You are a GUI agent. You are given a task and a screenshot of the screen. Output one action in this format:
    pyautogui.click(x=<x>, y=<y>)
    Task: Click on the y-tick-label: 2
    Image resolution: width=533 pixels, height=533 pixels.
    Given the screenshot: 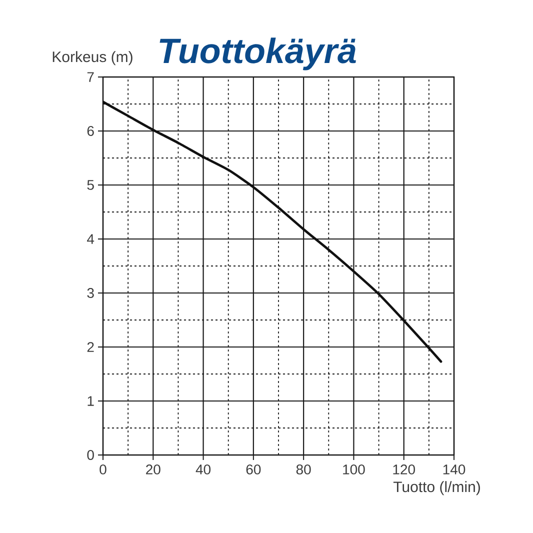 What is the action you would take?
    pyautogui.click(x=90, y=347)
    